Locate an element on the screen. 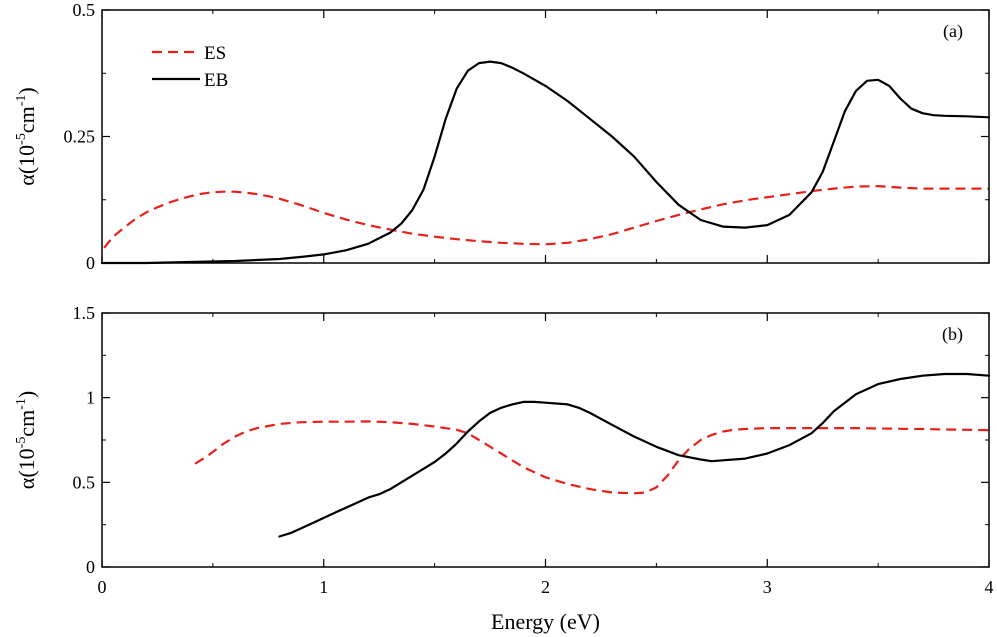 This screenshot has width=997, height=637. y-tick-label: 0.25 is located at coordinates (80, 137).